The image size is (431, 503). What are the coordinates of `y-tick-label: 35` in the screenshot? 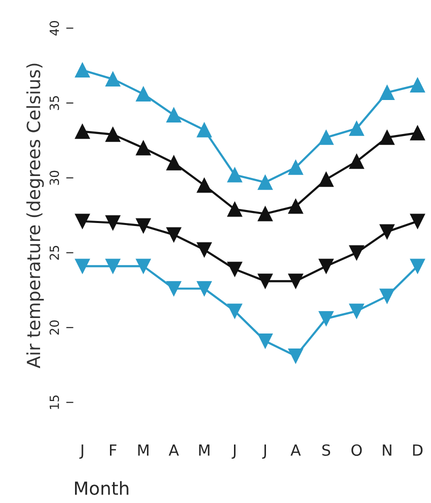 It's located at (55, 103).